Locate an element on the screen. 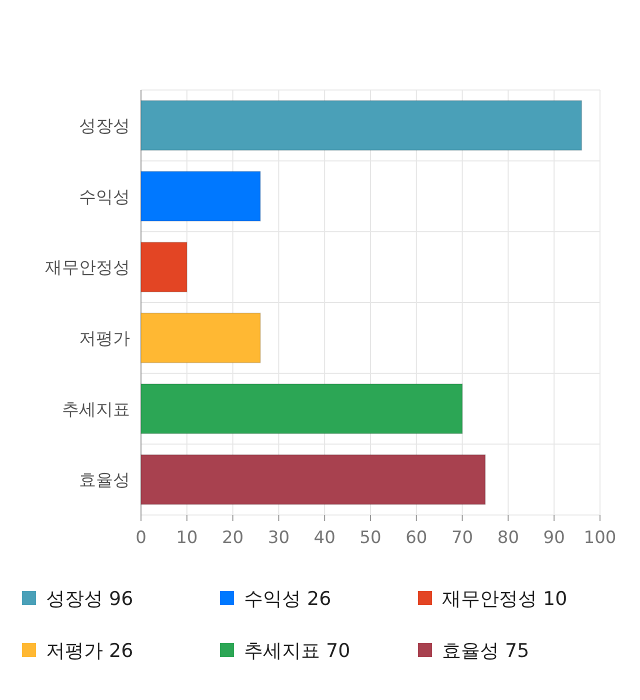  x-tick-label: 0 is located at coordinates (141, 538).